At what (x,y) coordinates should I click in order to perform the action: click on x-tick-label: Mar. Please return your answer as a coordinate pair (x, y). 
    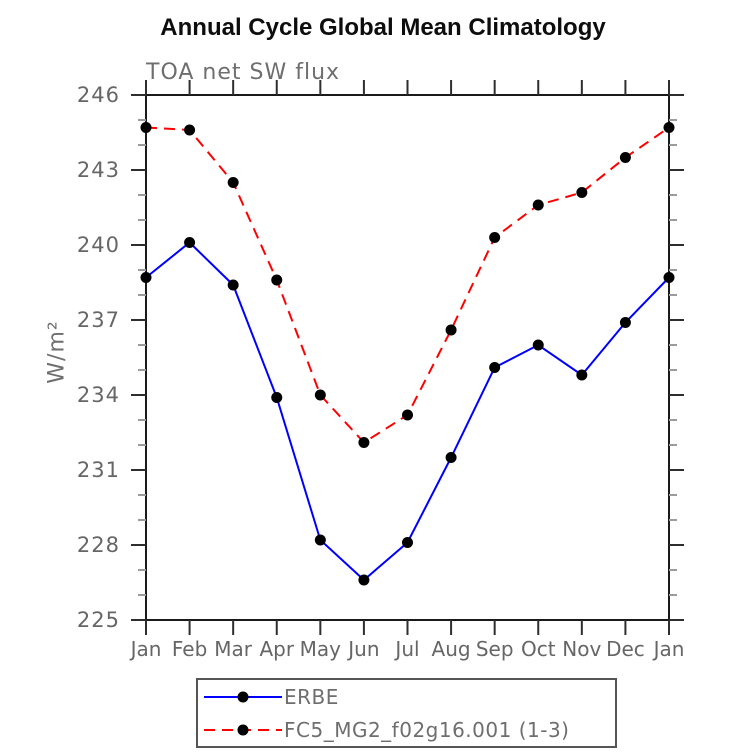
    Looking at the image, I should click on (233, 649).